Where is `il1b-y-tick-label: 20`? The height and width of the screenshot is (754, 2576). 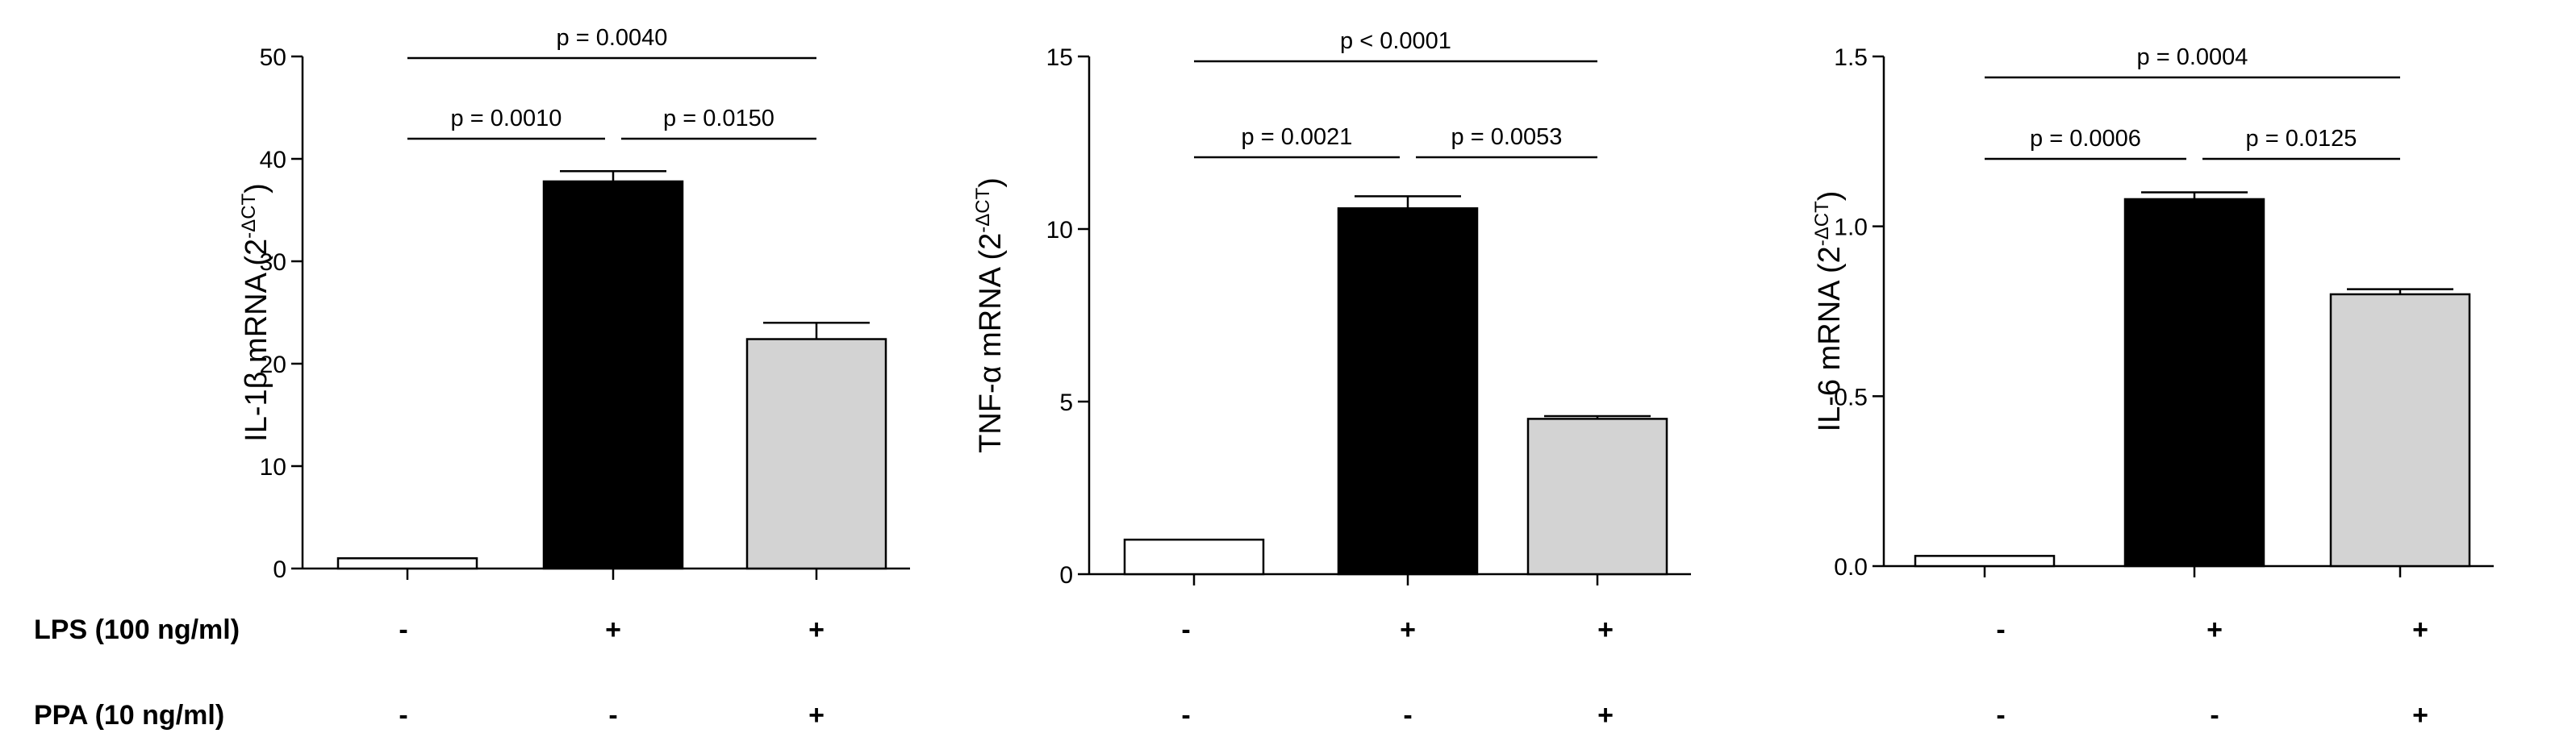
il1b-y-tick-label: 20 is located at coordinates (273, 365).